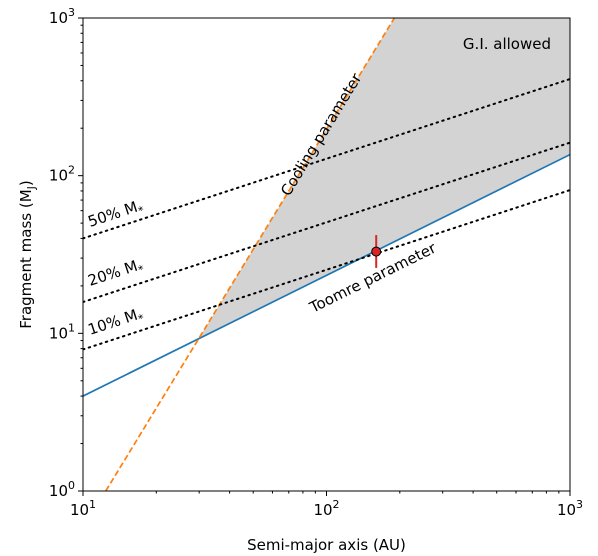 This screenshot has width=598, height=556. I want to click on label-10-percent: 10% M*, so click(116, 323).